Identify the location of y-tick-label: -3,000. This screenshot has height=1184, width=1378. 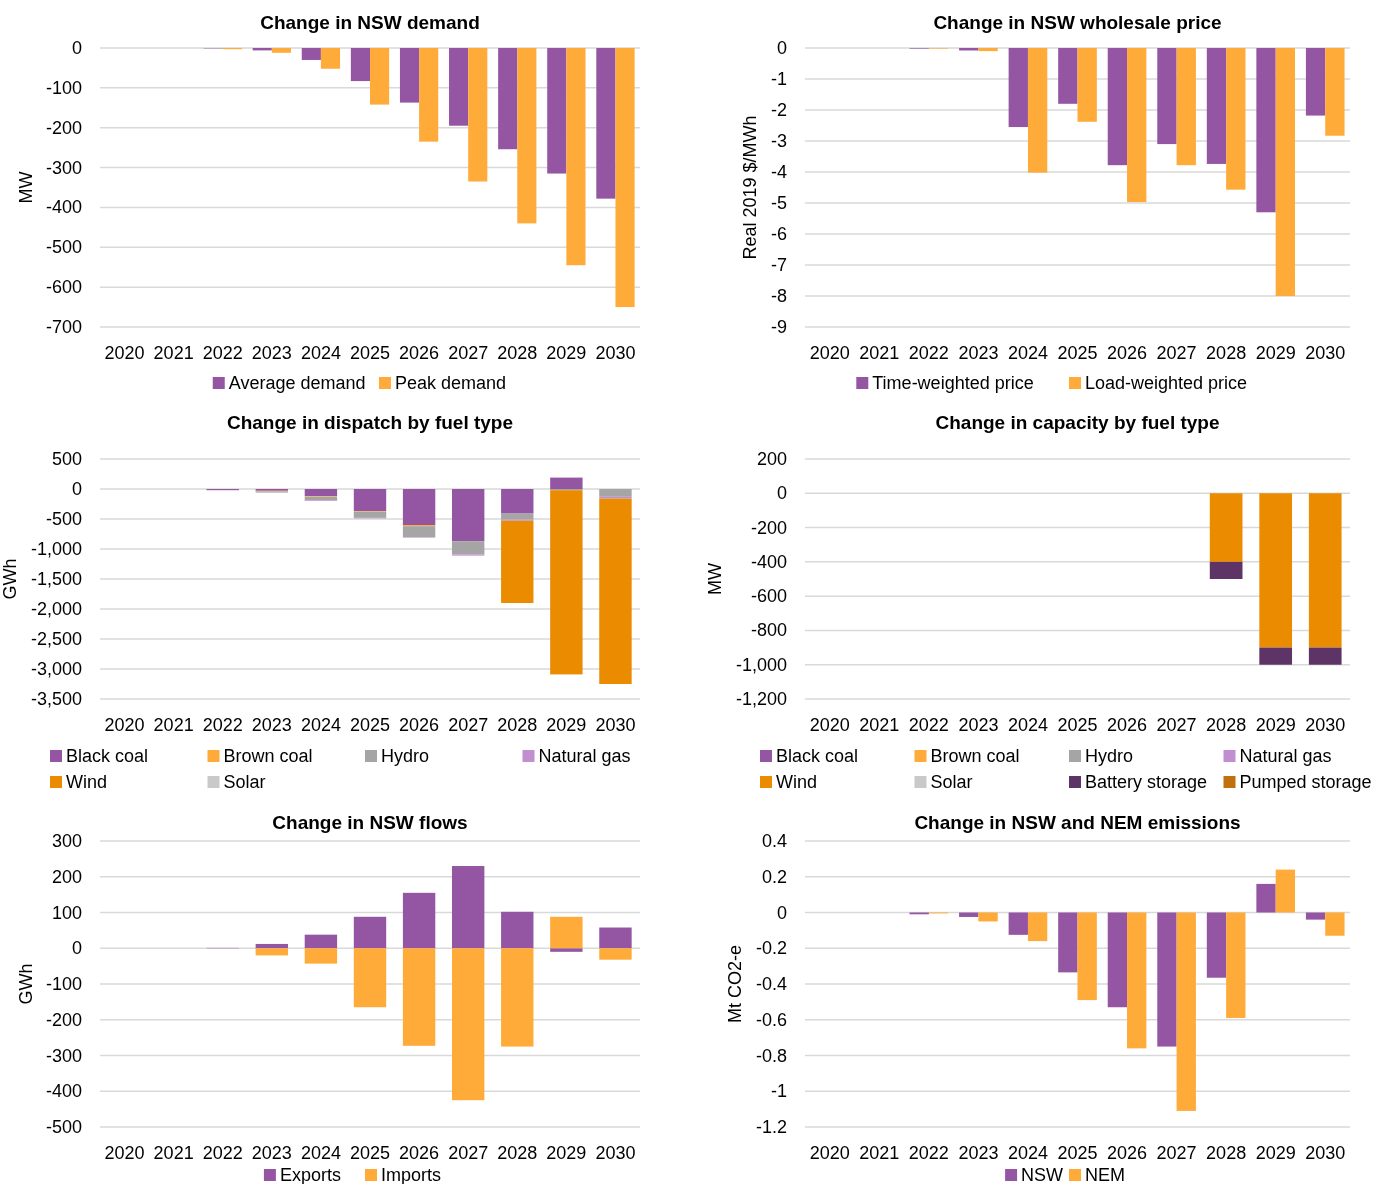
(56, 669).